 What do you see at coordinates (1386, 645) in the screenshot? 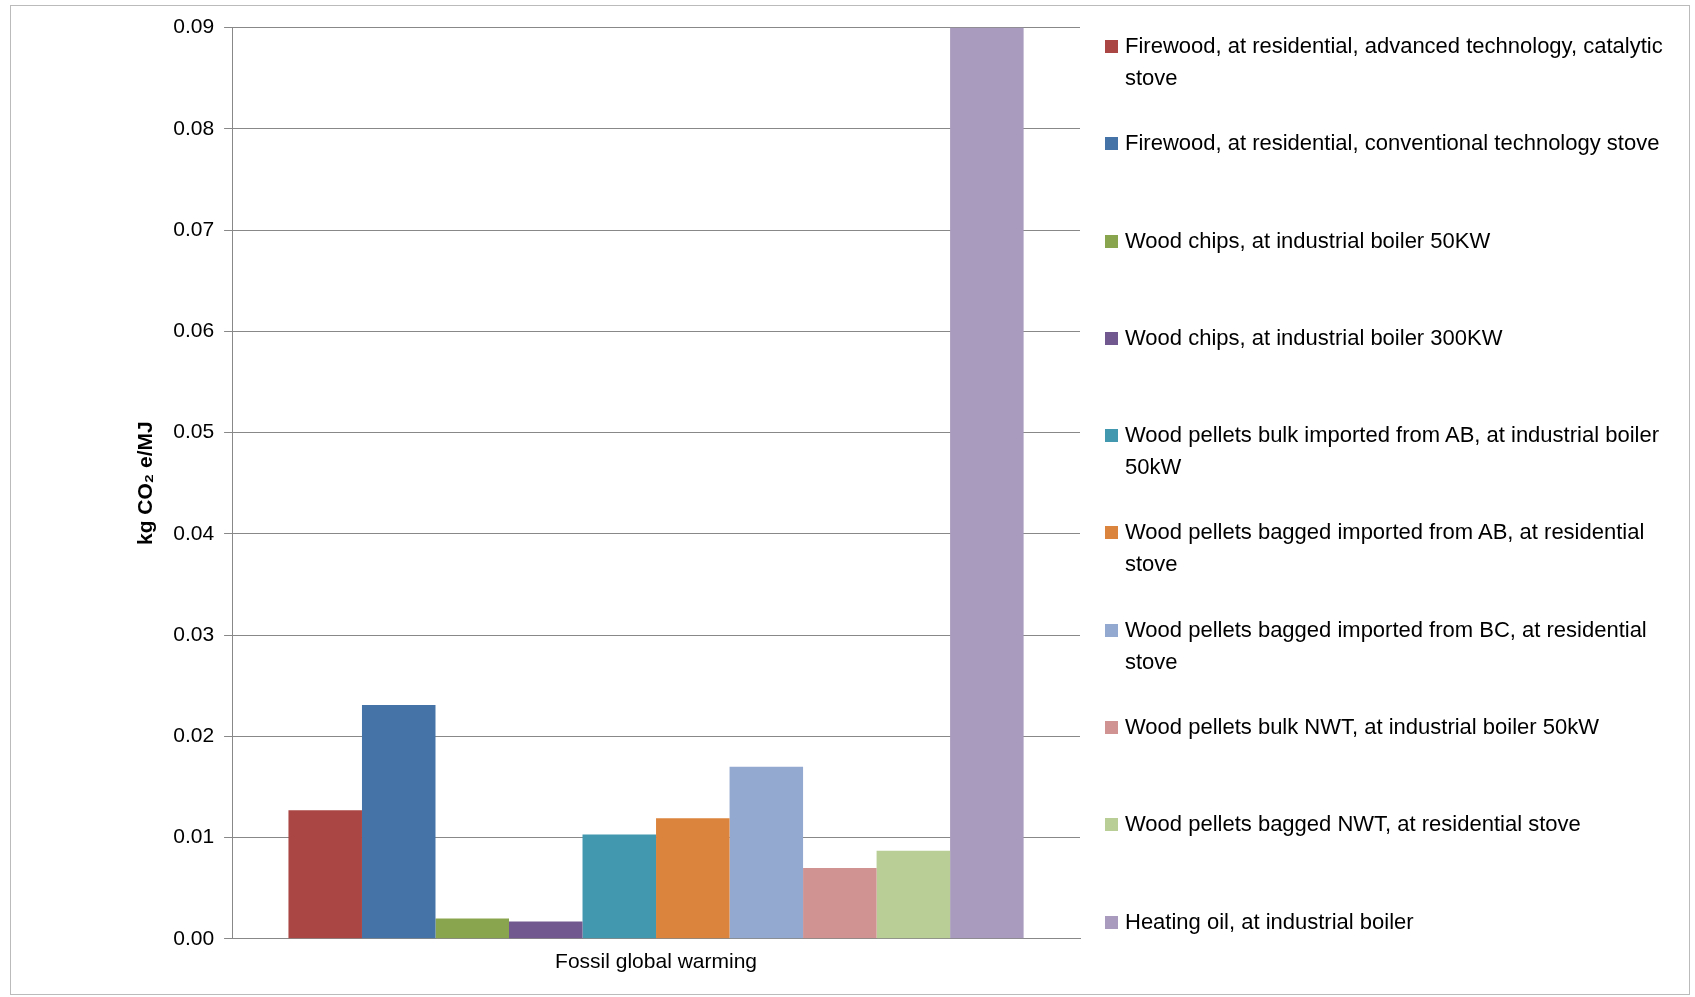
I see `legend-label: Wood pellets bagged imported from BC, at residential stove` at bounding box center [1386, 645].